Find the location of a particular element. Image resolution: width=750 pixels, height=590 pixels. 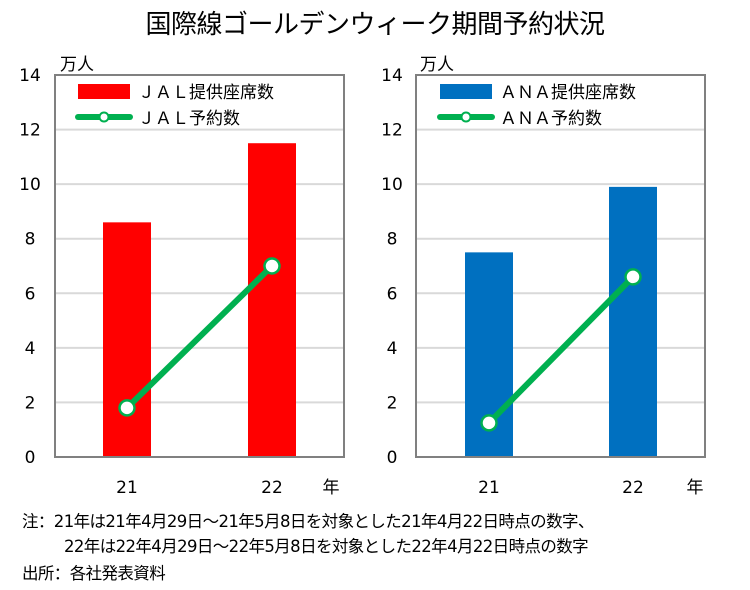

source-note: 出所：各社発表資料 is located at coordinates (94, 573).